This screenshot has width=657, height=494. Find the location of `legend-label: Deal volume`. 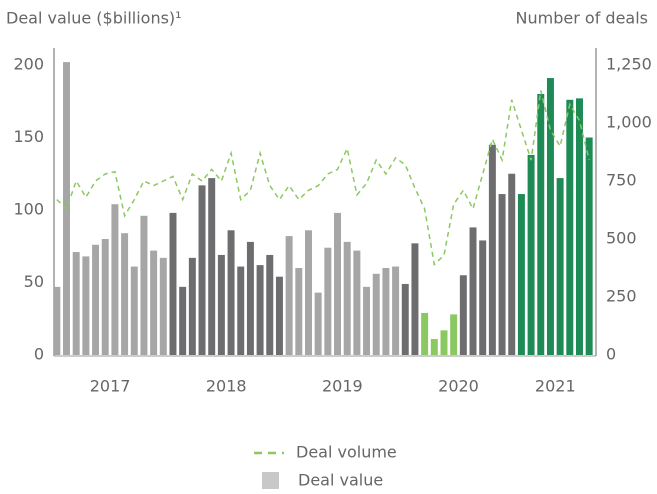

legend-label: Deal volume is located at coordinates (346, 452).